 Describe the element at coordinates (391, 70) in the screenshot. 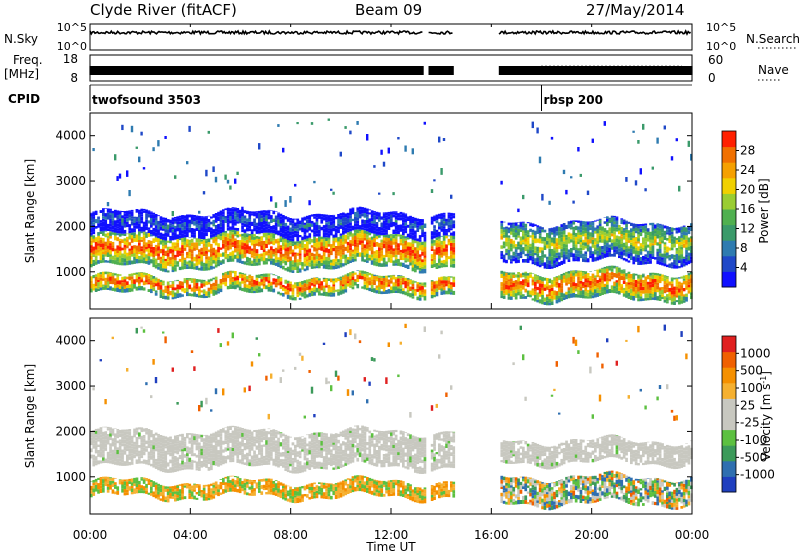

I see `freq-trace` at that location.